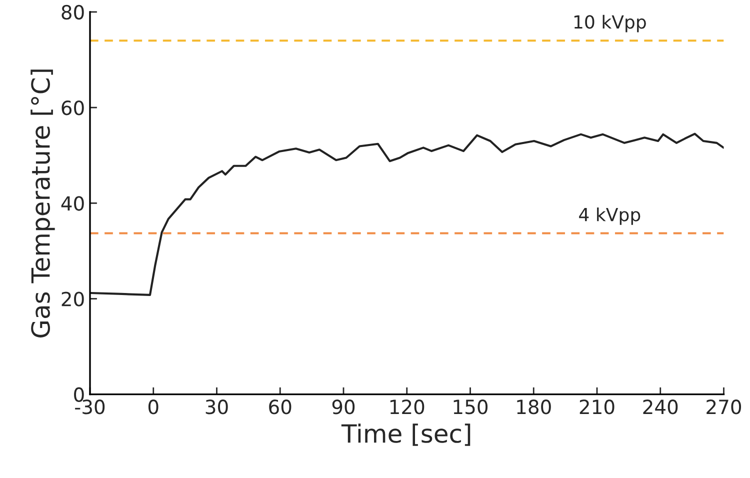  Describe the element at coordinates (609, 216) in the screenshot. I see `ref-line-label: 4 kVpp` at that location.